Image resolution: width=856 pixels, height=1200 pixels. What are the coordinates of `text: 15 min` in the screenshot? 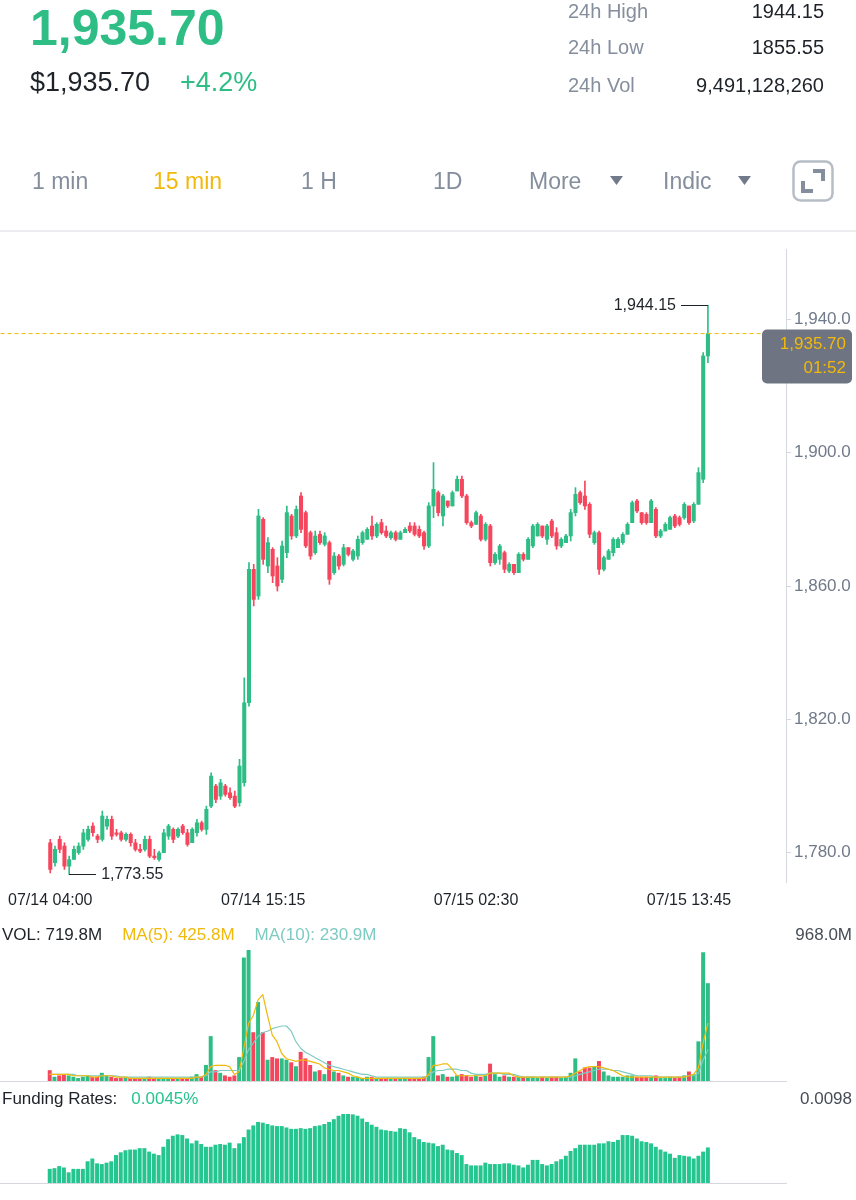 It's located at (188, 181).